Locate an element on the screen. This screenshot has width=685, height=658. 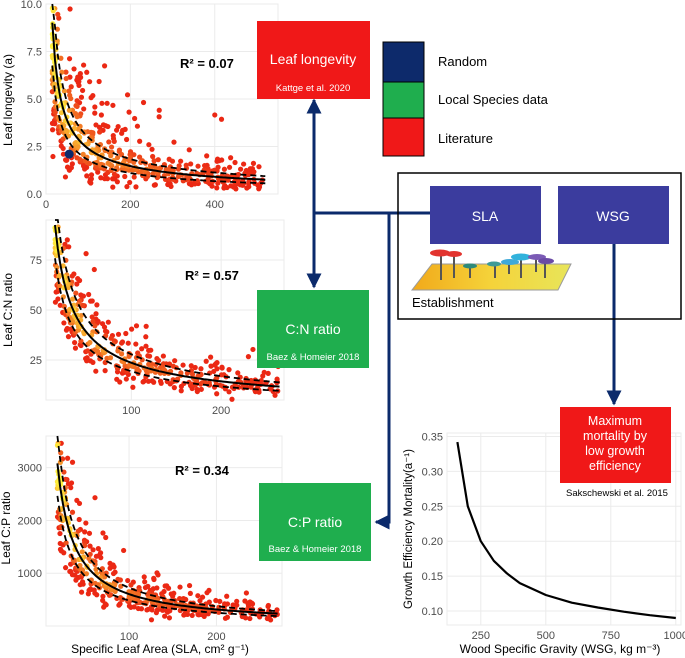
leaf-longevity-box-bg is located at coordinates (313, 60).